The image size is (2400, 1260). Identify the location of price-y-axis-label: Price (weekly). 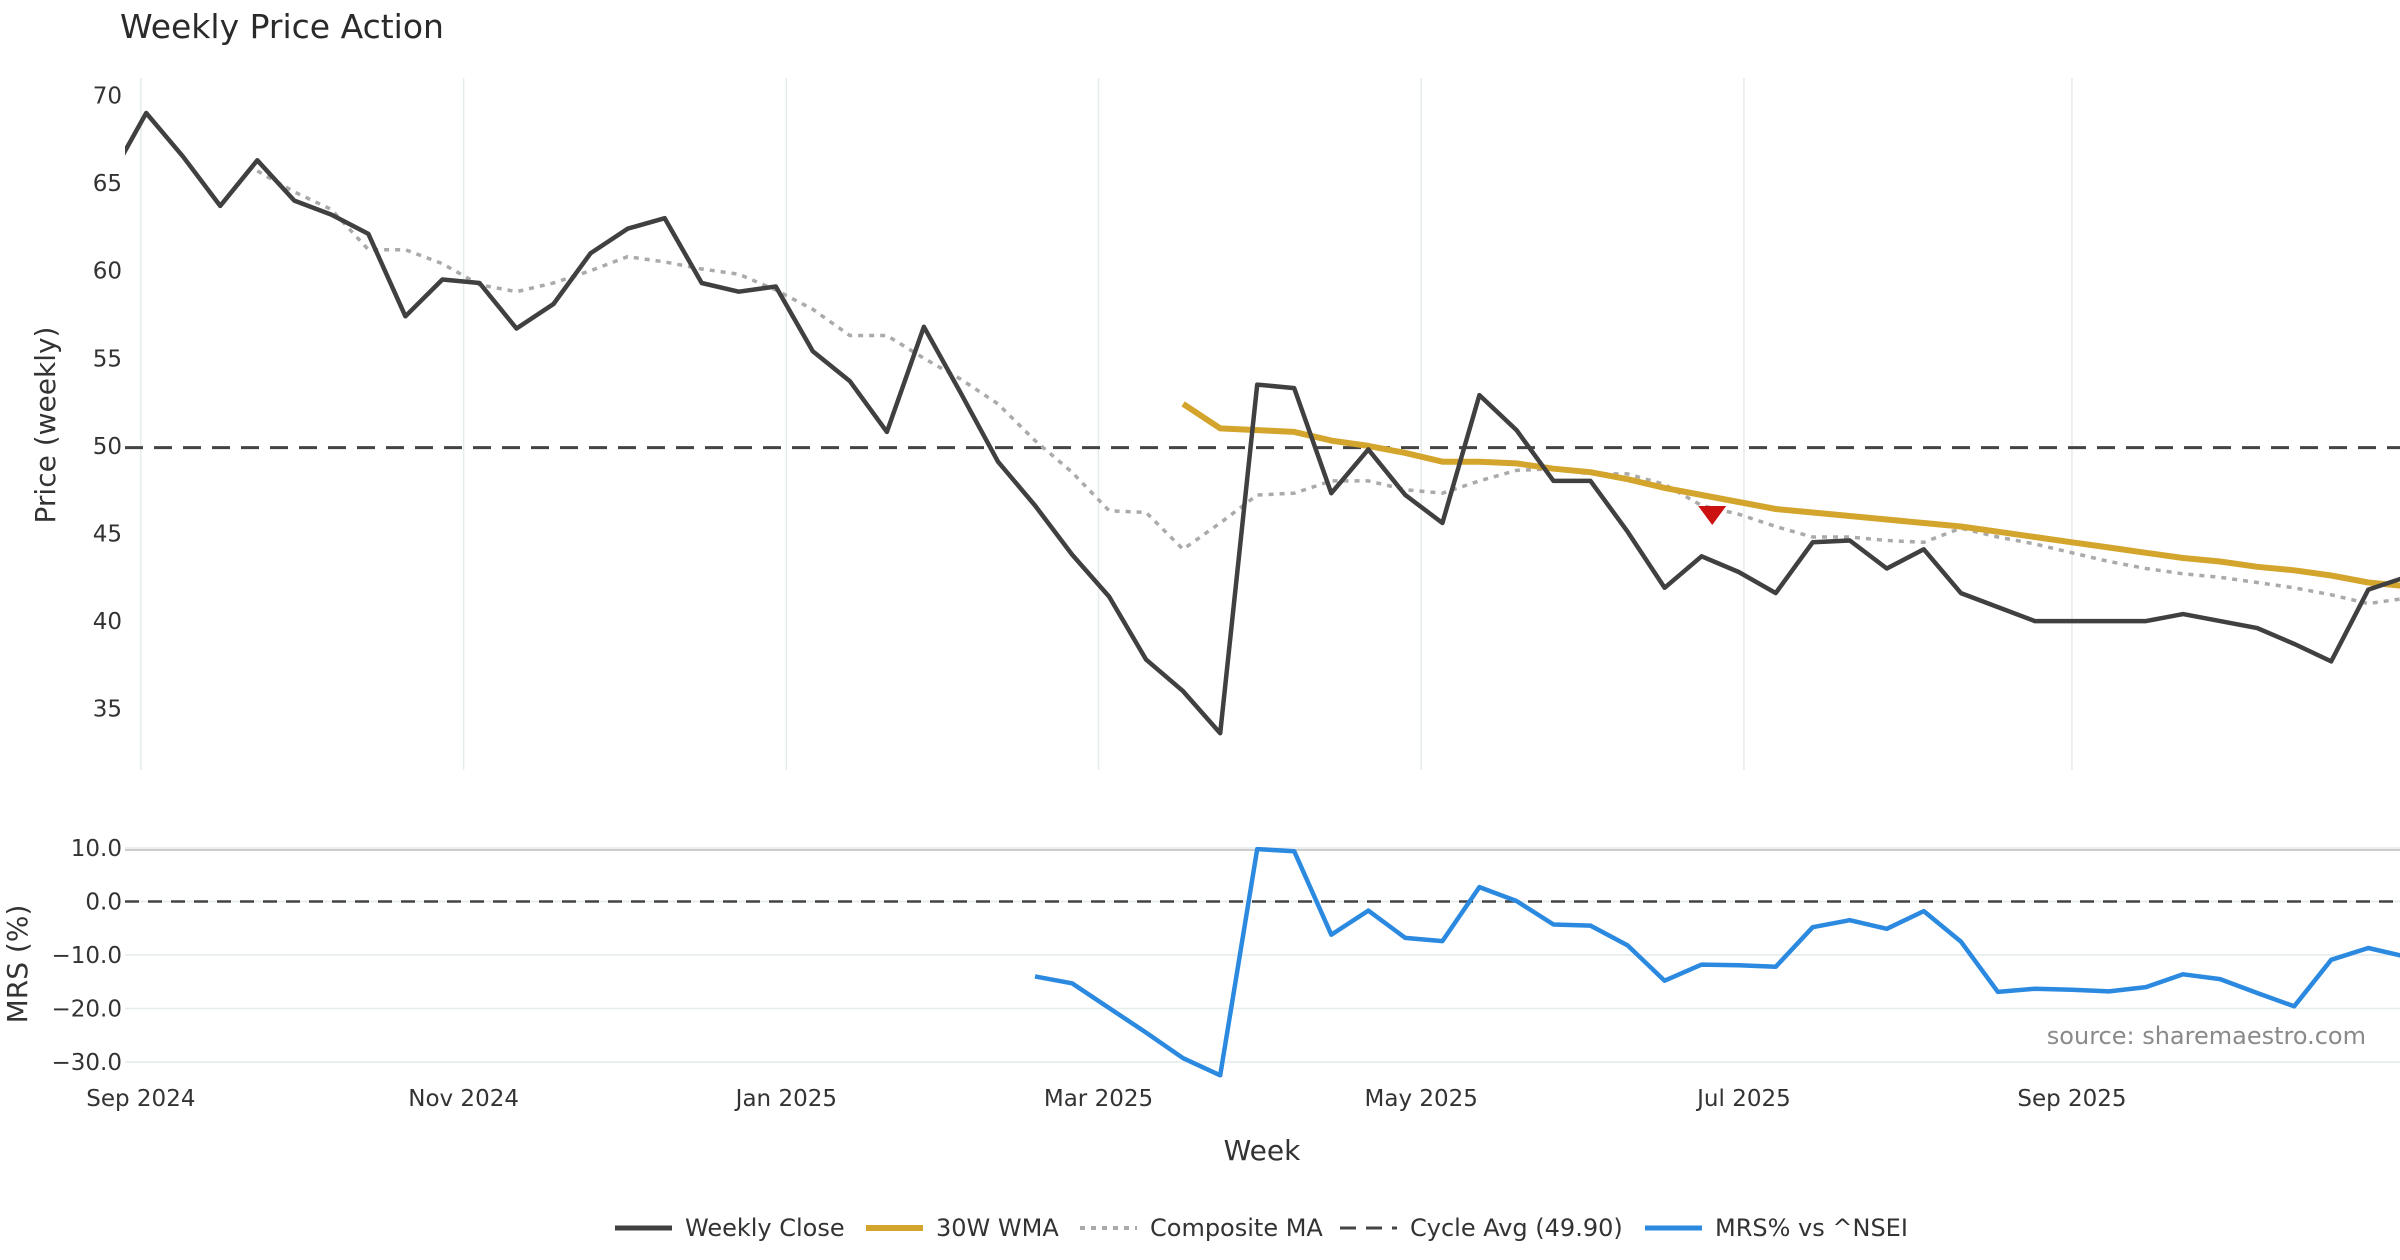
(45, 425).